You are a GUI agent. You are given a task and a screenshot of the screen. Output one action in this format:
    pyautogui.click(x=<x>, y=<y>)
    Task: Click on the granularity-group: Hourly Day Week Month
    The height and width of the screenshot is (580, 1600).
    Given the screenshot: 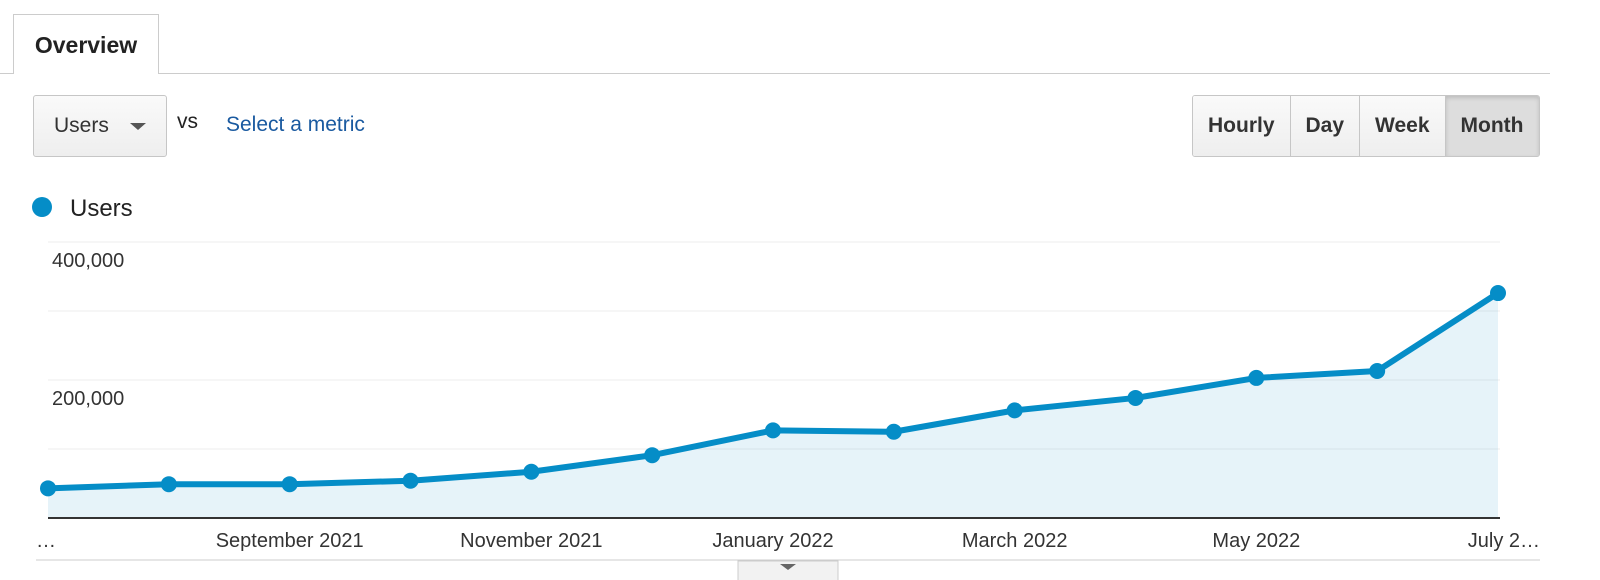 What is the action you would take?
    pyautogui.click(x=1366, y=126)
    